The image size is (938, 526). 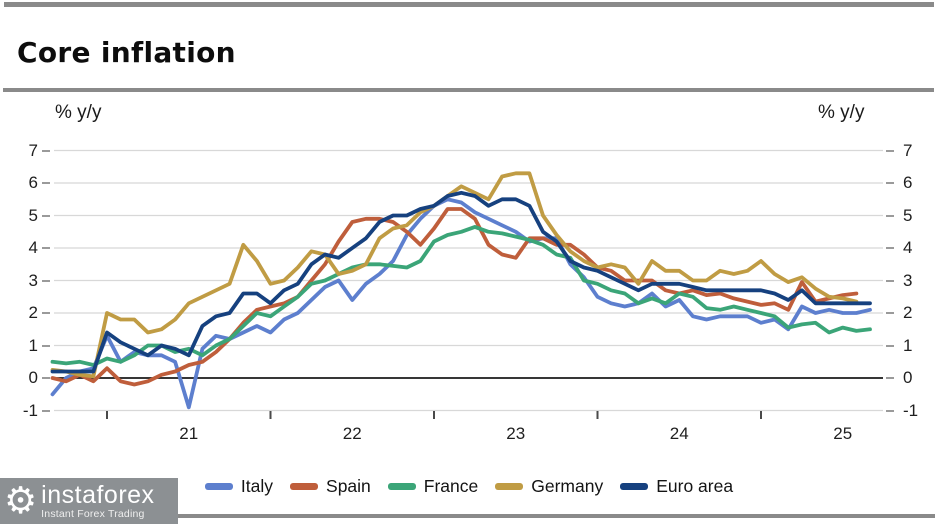 What do you see at coordinates (908, 215) in the screenshot?
I see `y-axis-label-right: 5` at bounding box center [908, 215].